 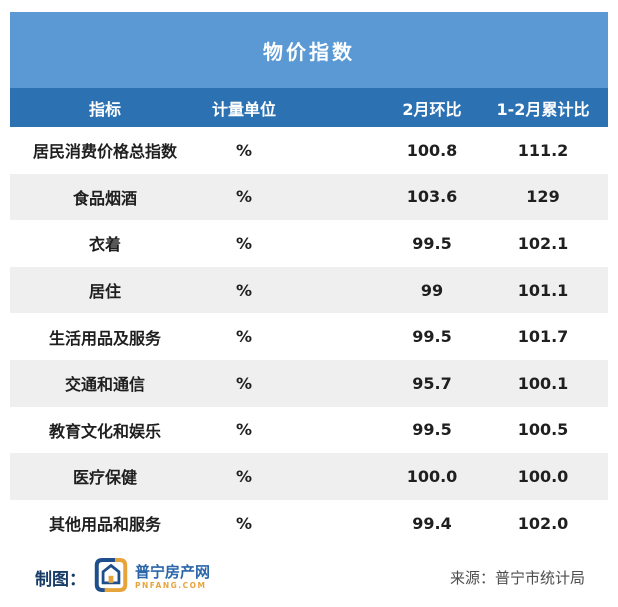 I want to click on column-header-mom: 2月环比, so click(x=398, y=107).